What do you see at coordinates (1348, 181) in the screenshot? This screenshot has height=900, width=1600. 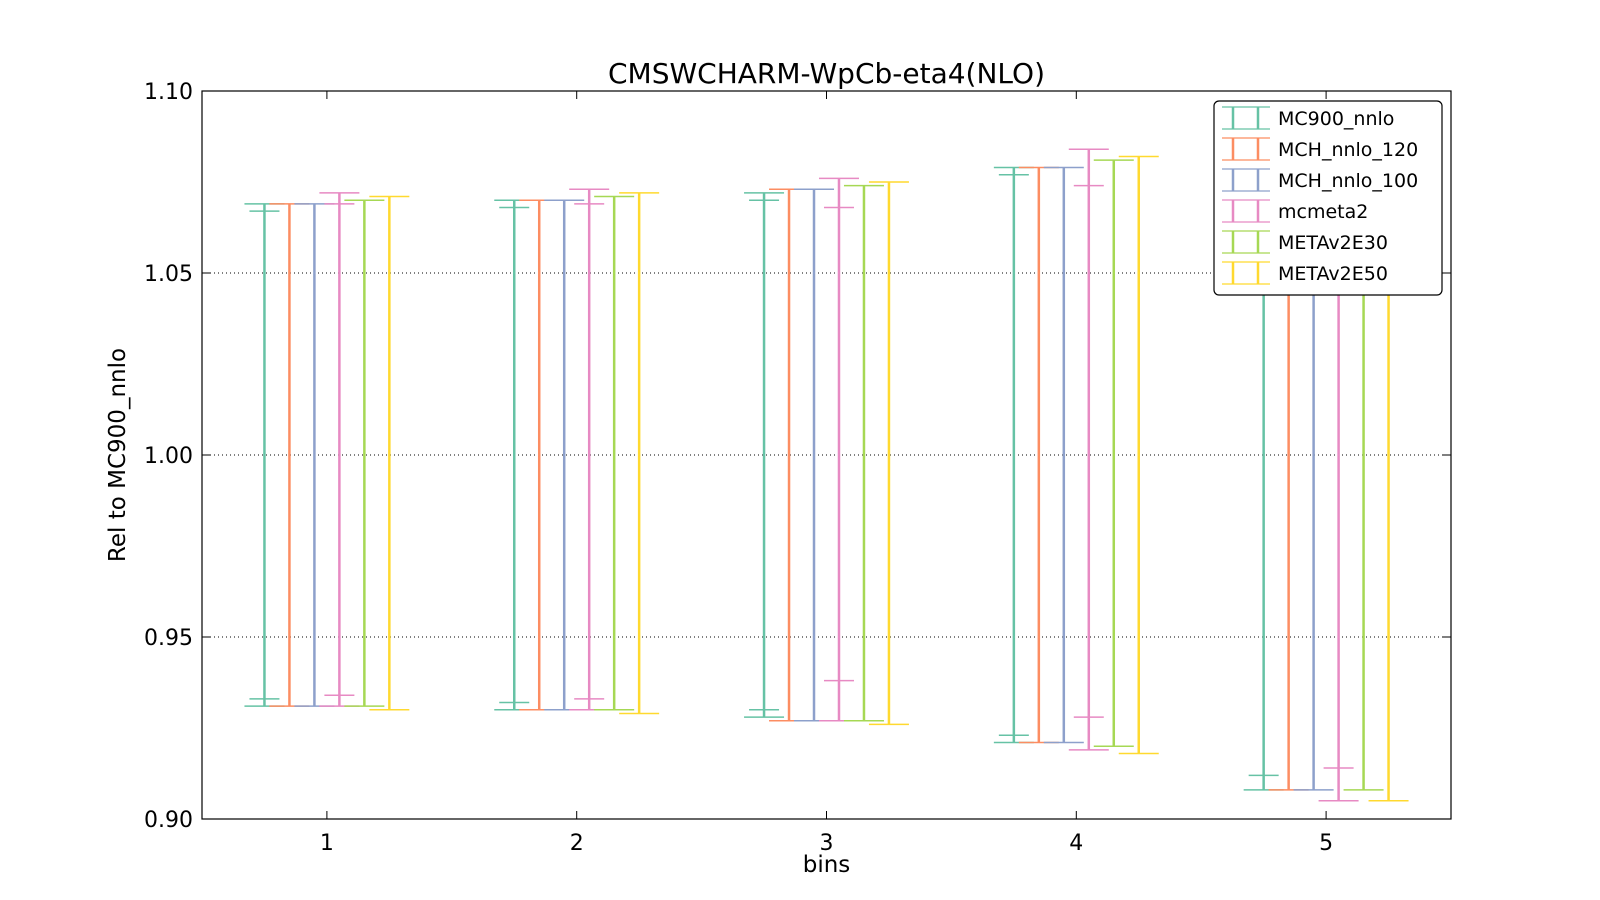 I see `legend-label: MCH_nnlo_100` at bounding box center [1348, 181].